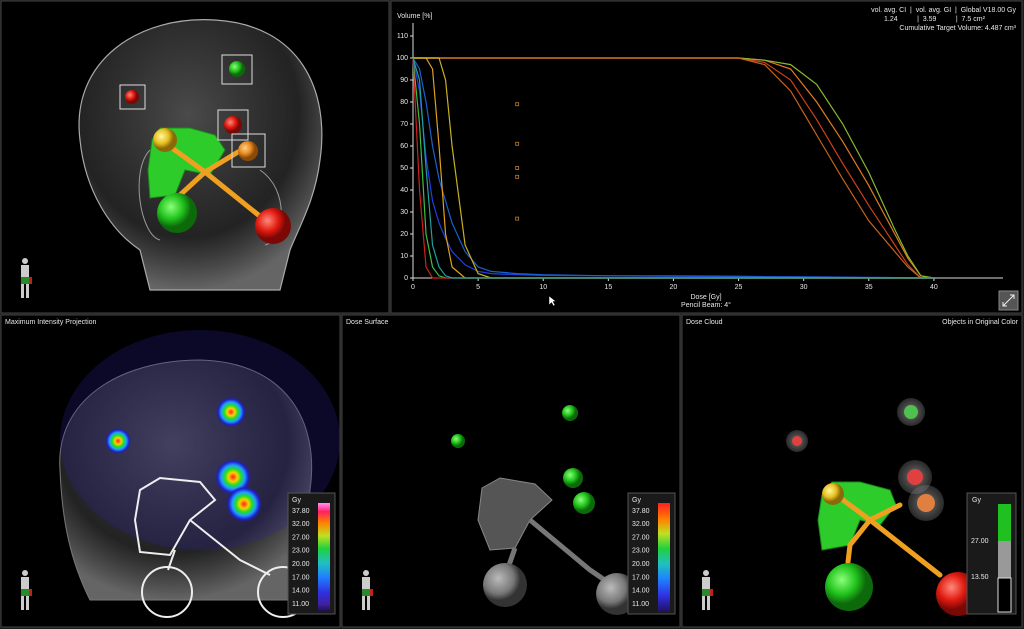 Image resolution: width=1024 pixels, height=629 pixels. Describe the element at coordinates (51, 322) in the screenshot. I see `view-title: Maximum Intensity Projection` at that location.